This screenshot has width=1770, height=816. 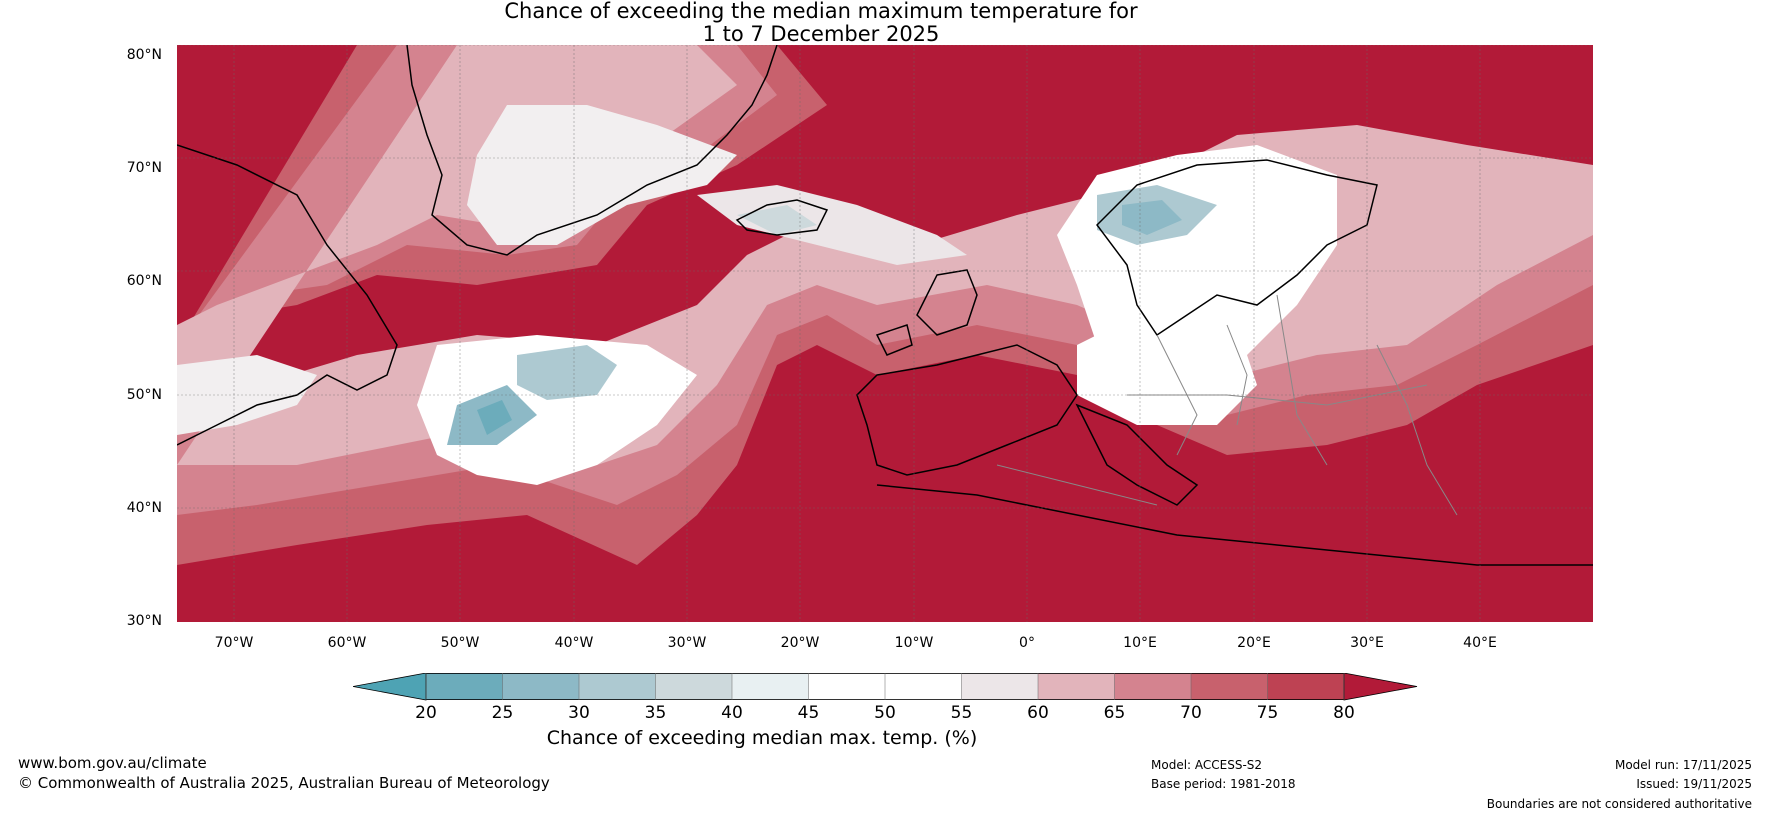 I want to click on lon-label-10w: 10°W, so click(x=914, y=643).